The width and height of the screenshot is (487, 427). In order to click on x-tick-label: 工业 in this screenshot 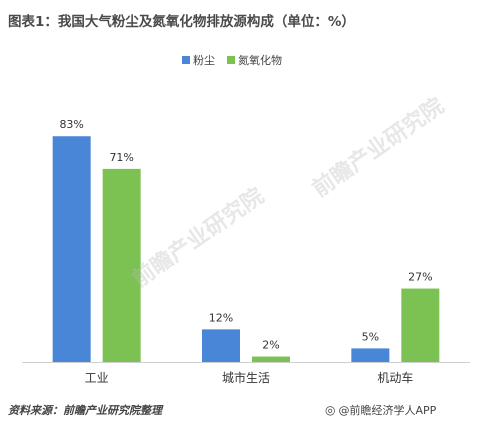, I will do `click(97, 378)`.